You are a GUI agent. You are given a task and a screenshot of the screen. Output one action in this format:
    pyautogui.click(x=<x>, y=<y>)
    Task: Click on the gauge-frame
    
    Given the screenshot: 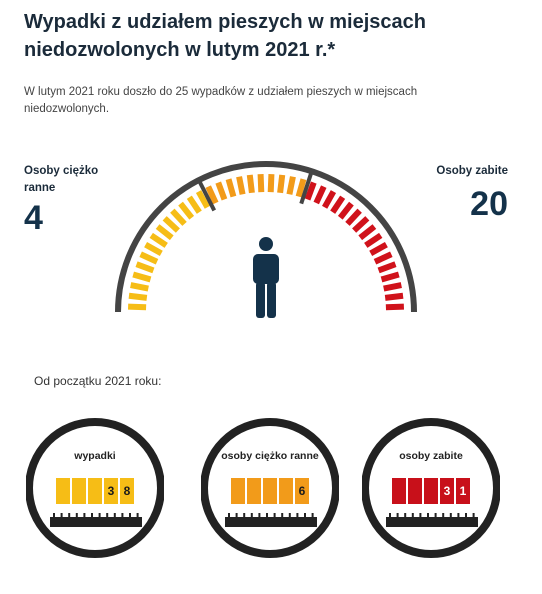 What is the action you would take?
    pyautogui.click(x=266, y=237)
    